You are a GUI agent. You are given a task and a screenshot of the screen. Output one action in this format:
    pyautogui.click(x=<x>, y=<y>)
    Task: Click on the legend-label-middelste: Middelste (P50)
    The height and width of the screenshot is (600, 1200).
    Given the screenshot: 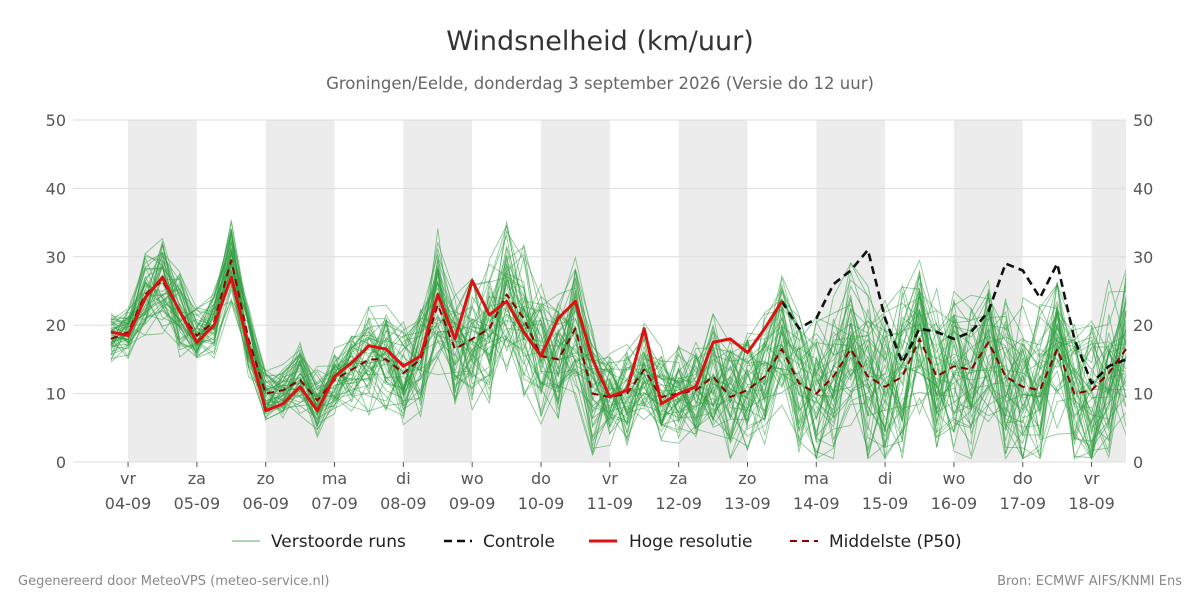 What is the action you would take?
    pyautogui.click(x=895, y=542)
    